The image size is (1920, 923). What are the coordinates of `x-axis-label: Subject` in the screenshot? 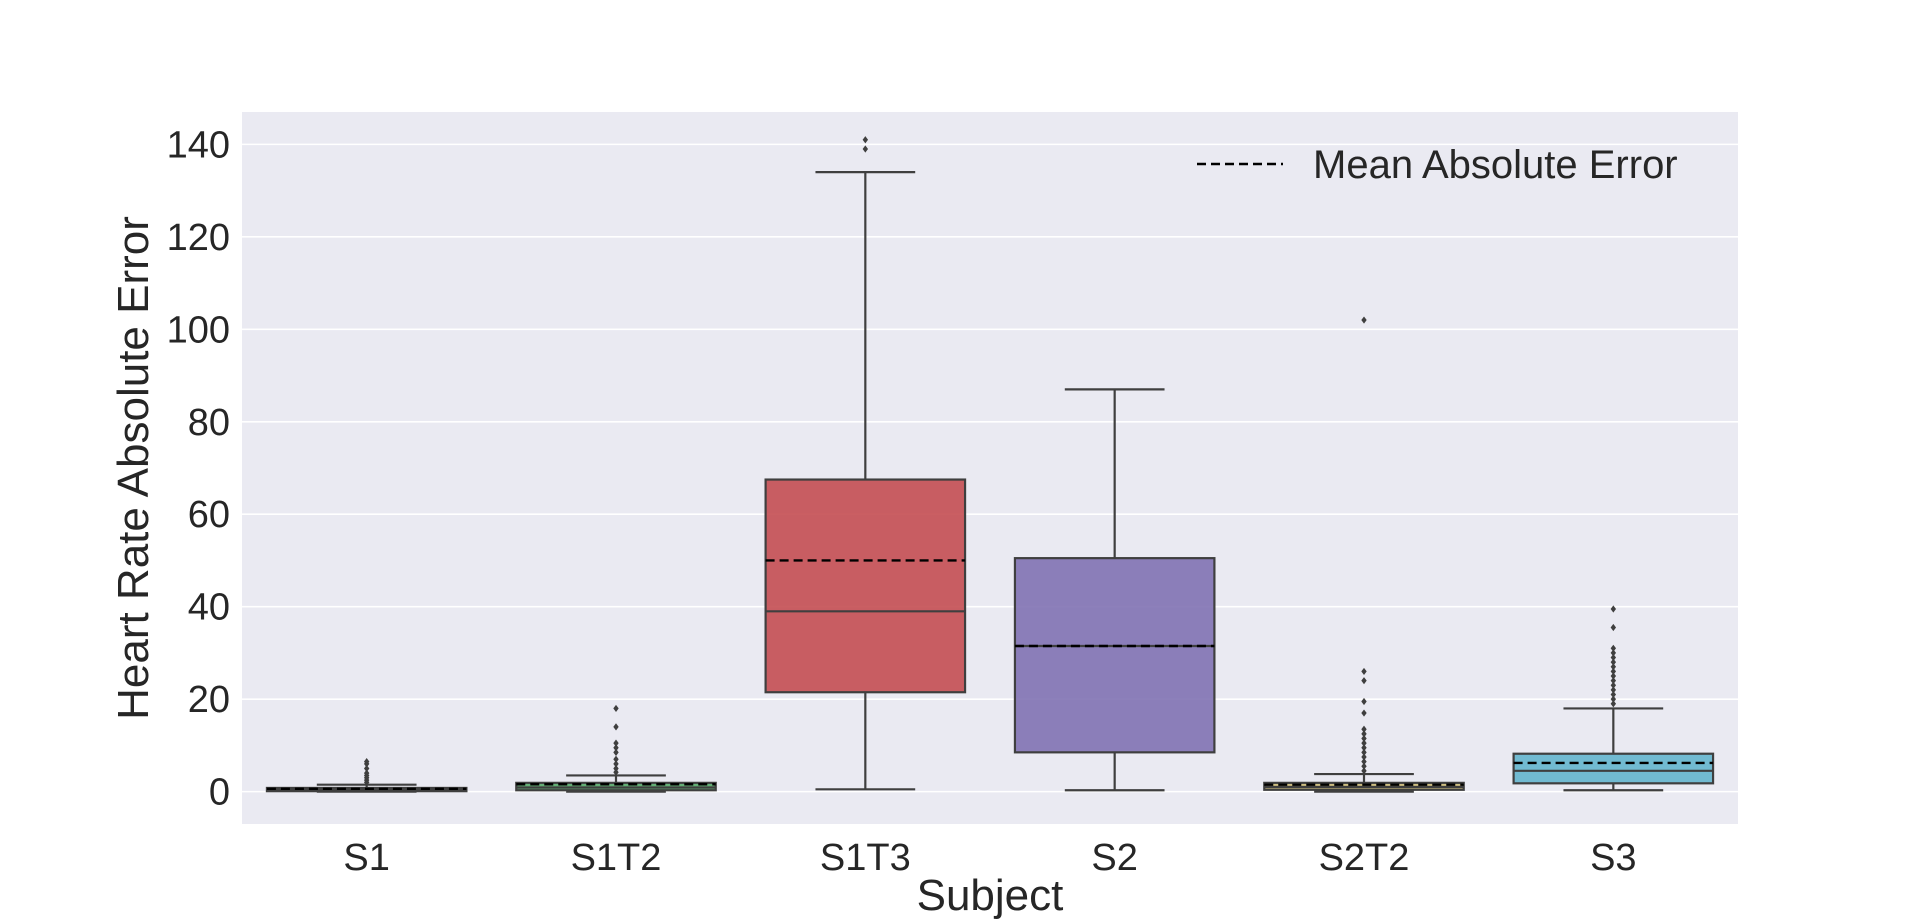 It's located at (990, 895).